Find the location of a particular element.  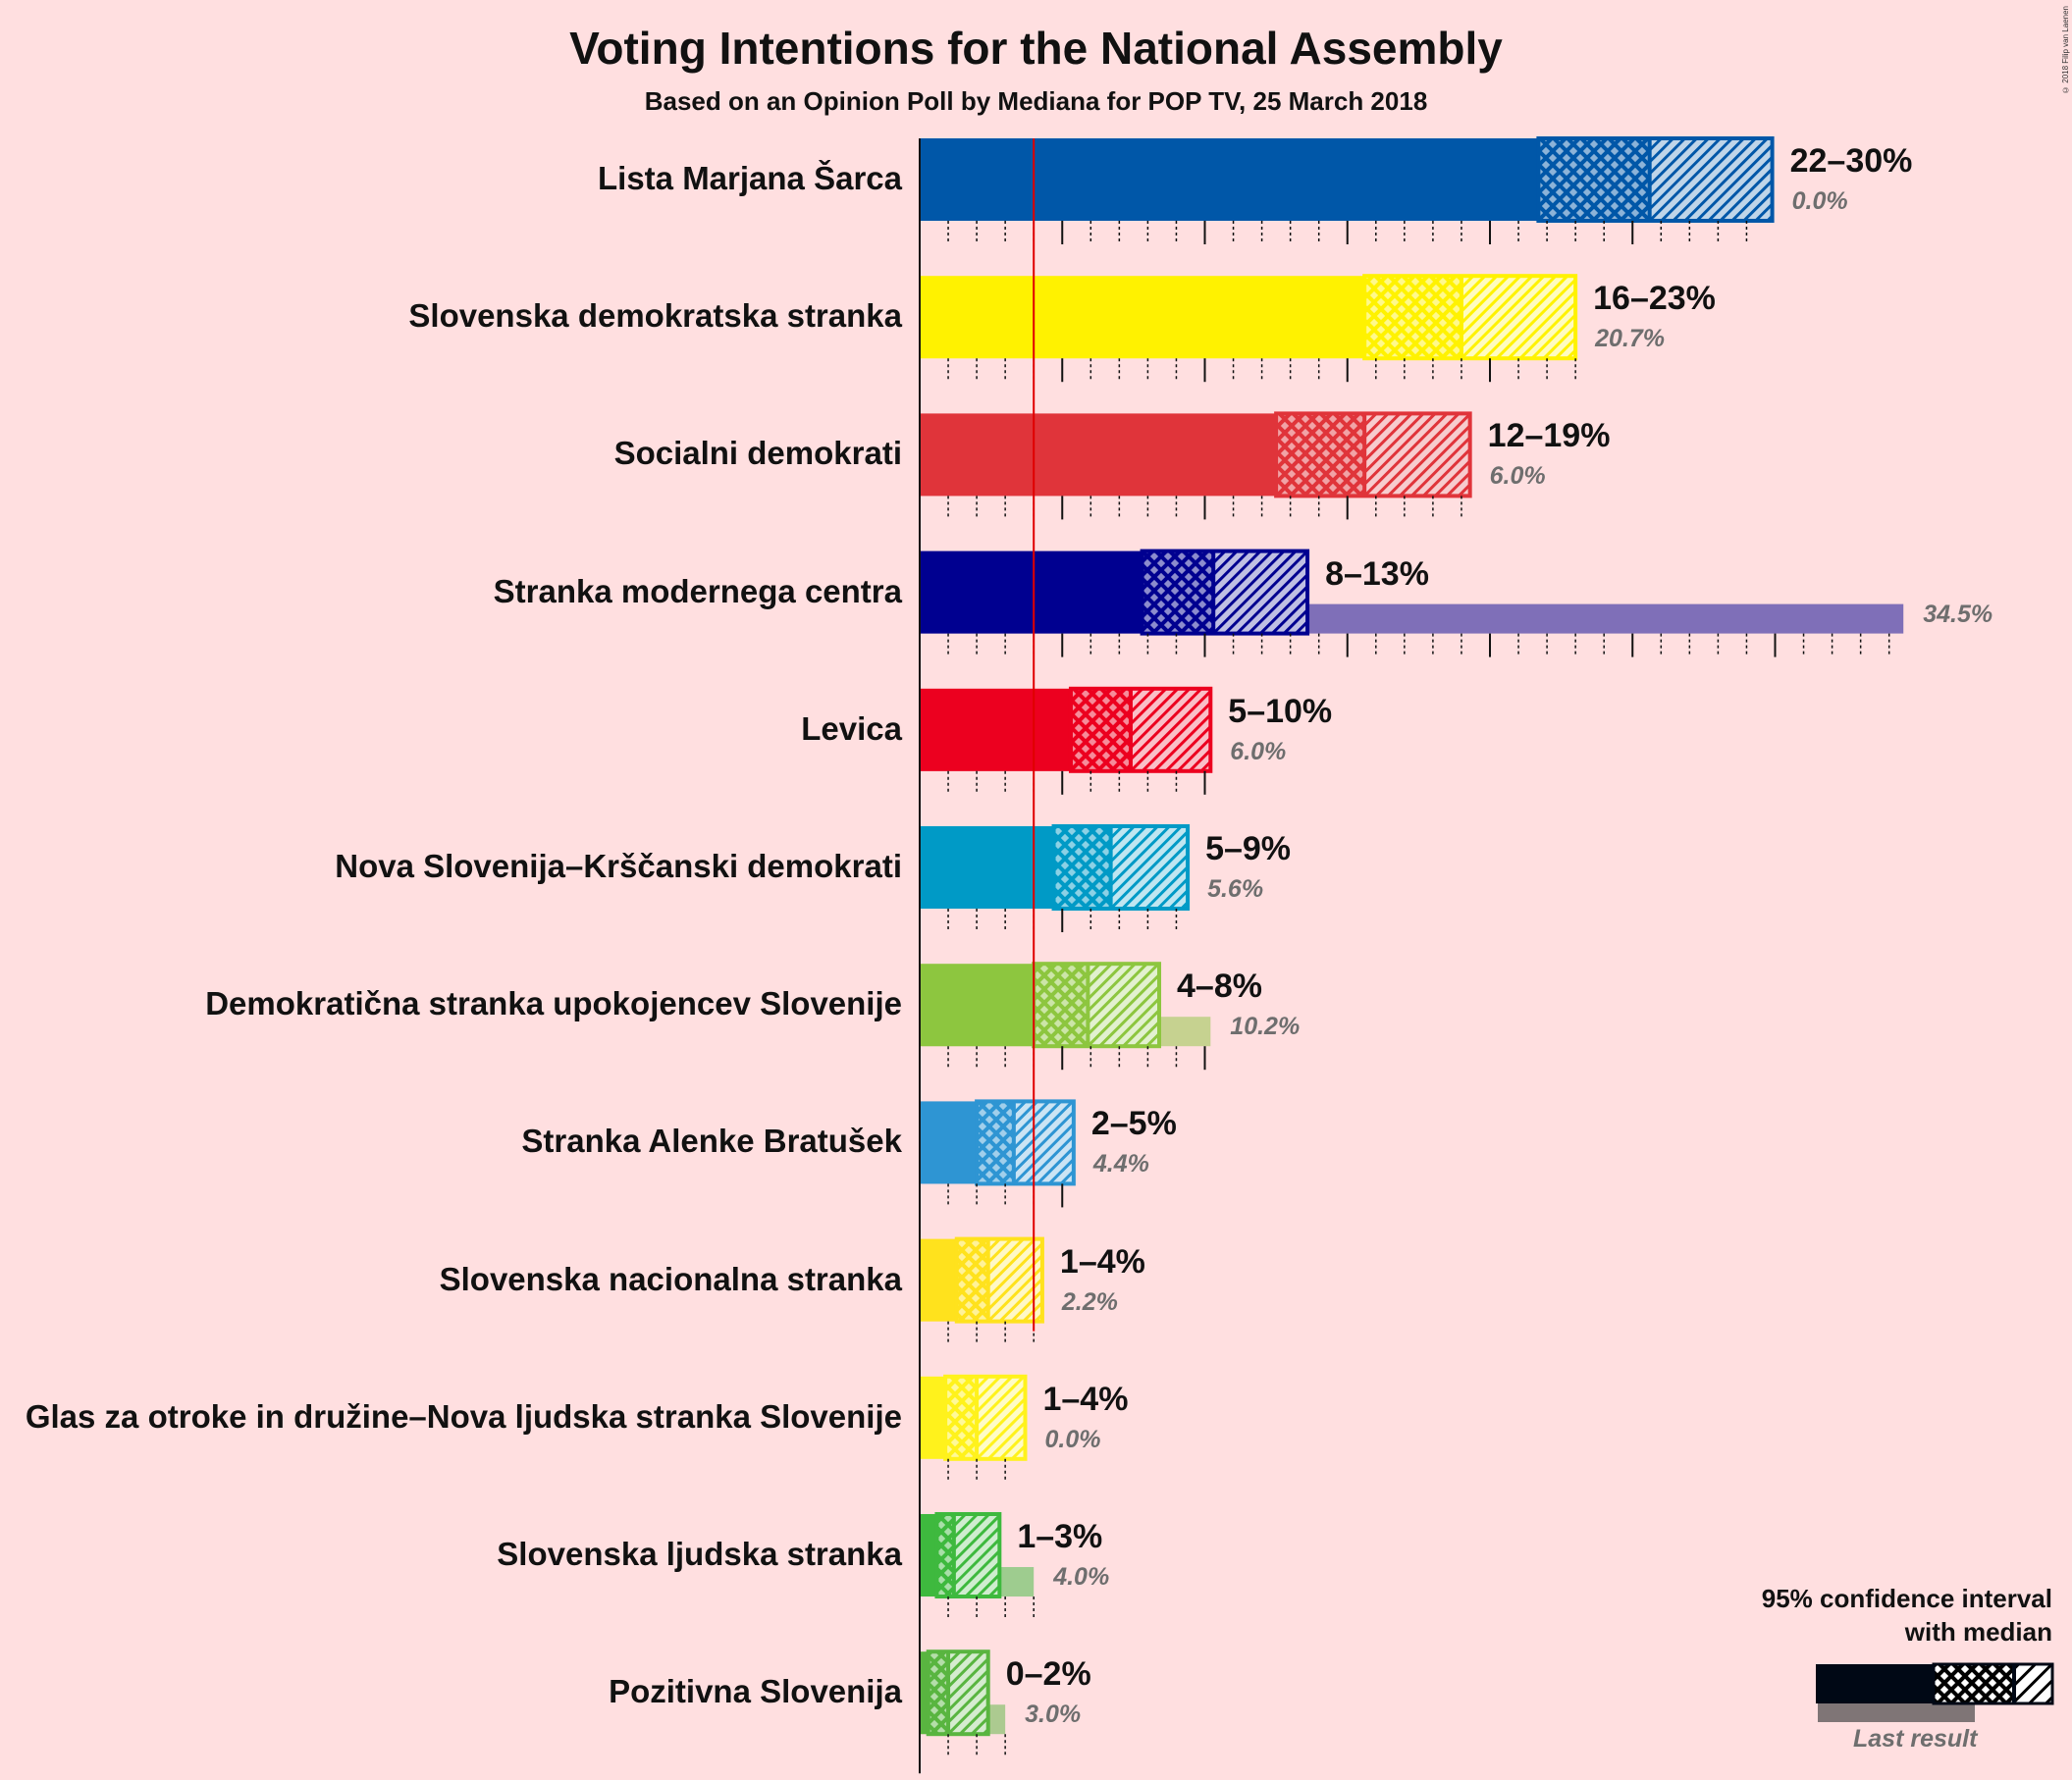

party-label: Slovenska nacionalna stranka is located at coordinates (670, 1278).